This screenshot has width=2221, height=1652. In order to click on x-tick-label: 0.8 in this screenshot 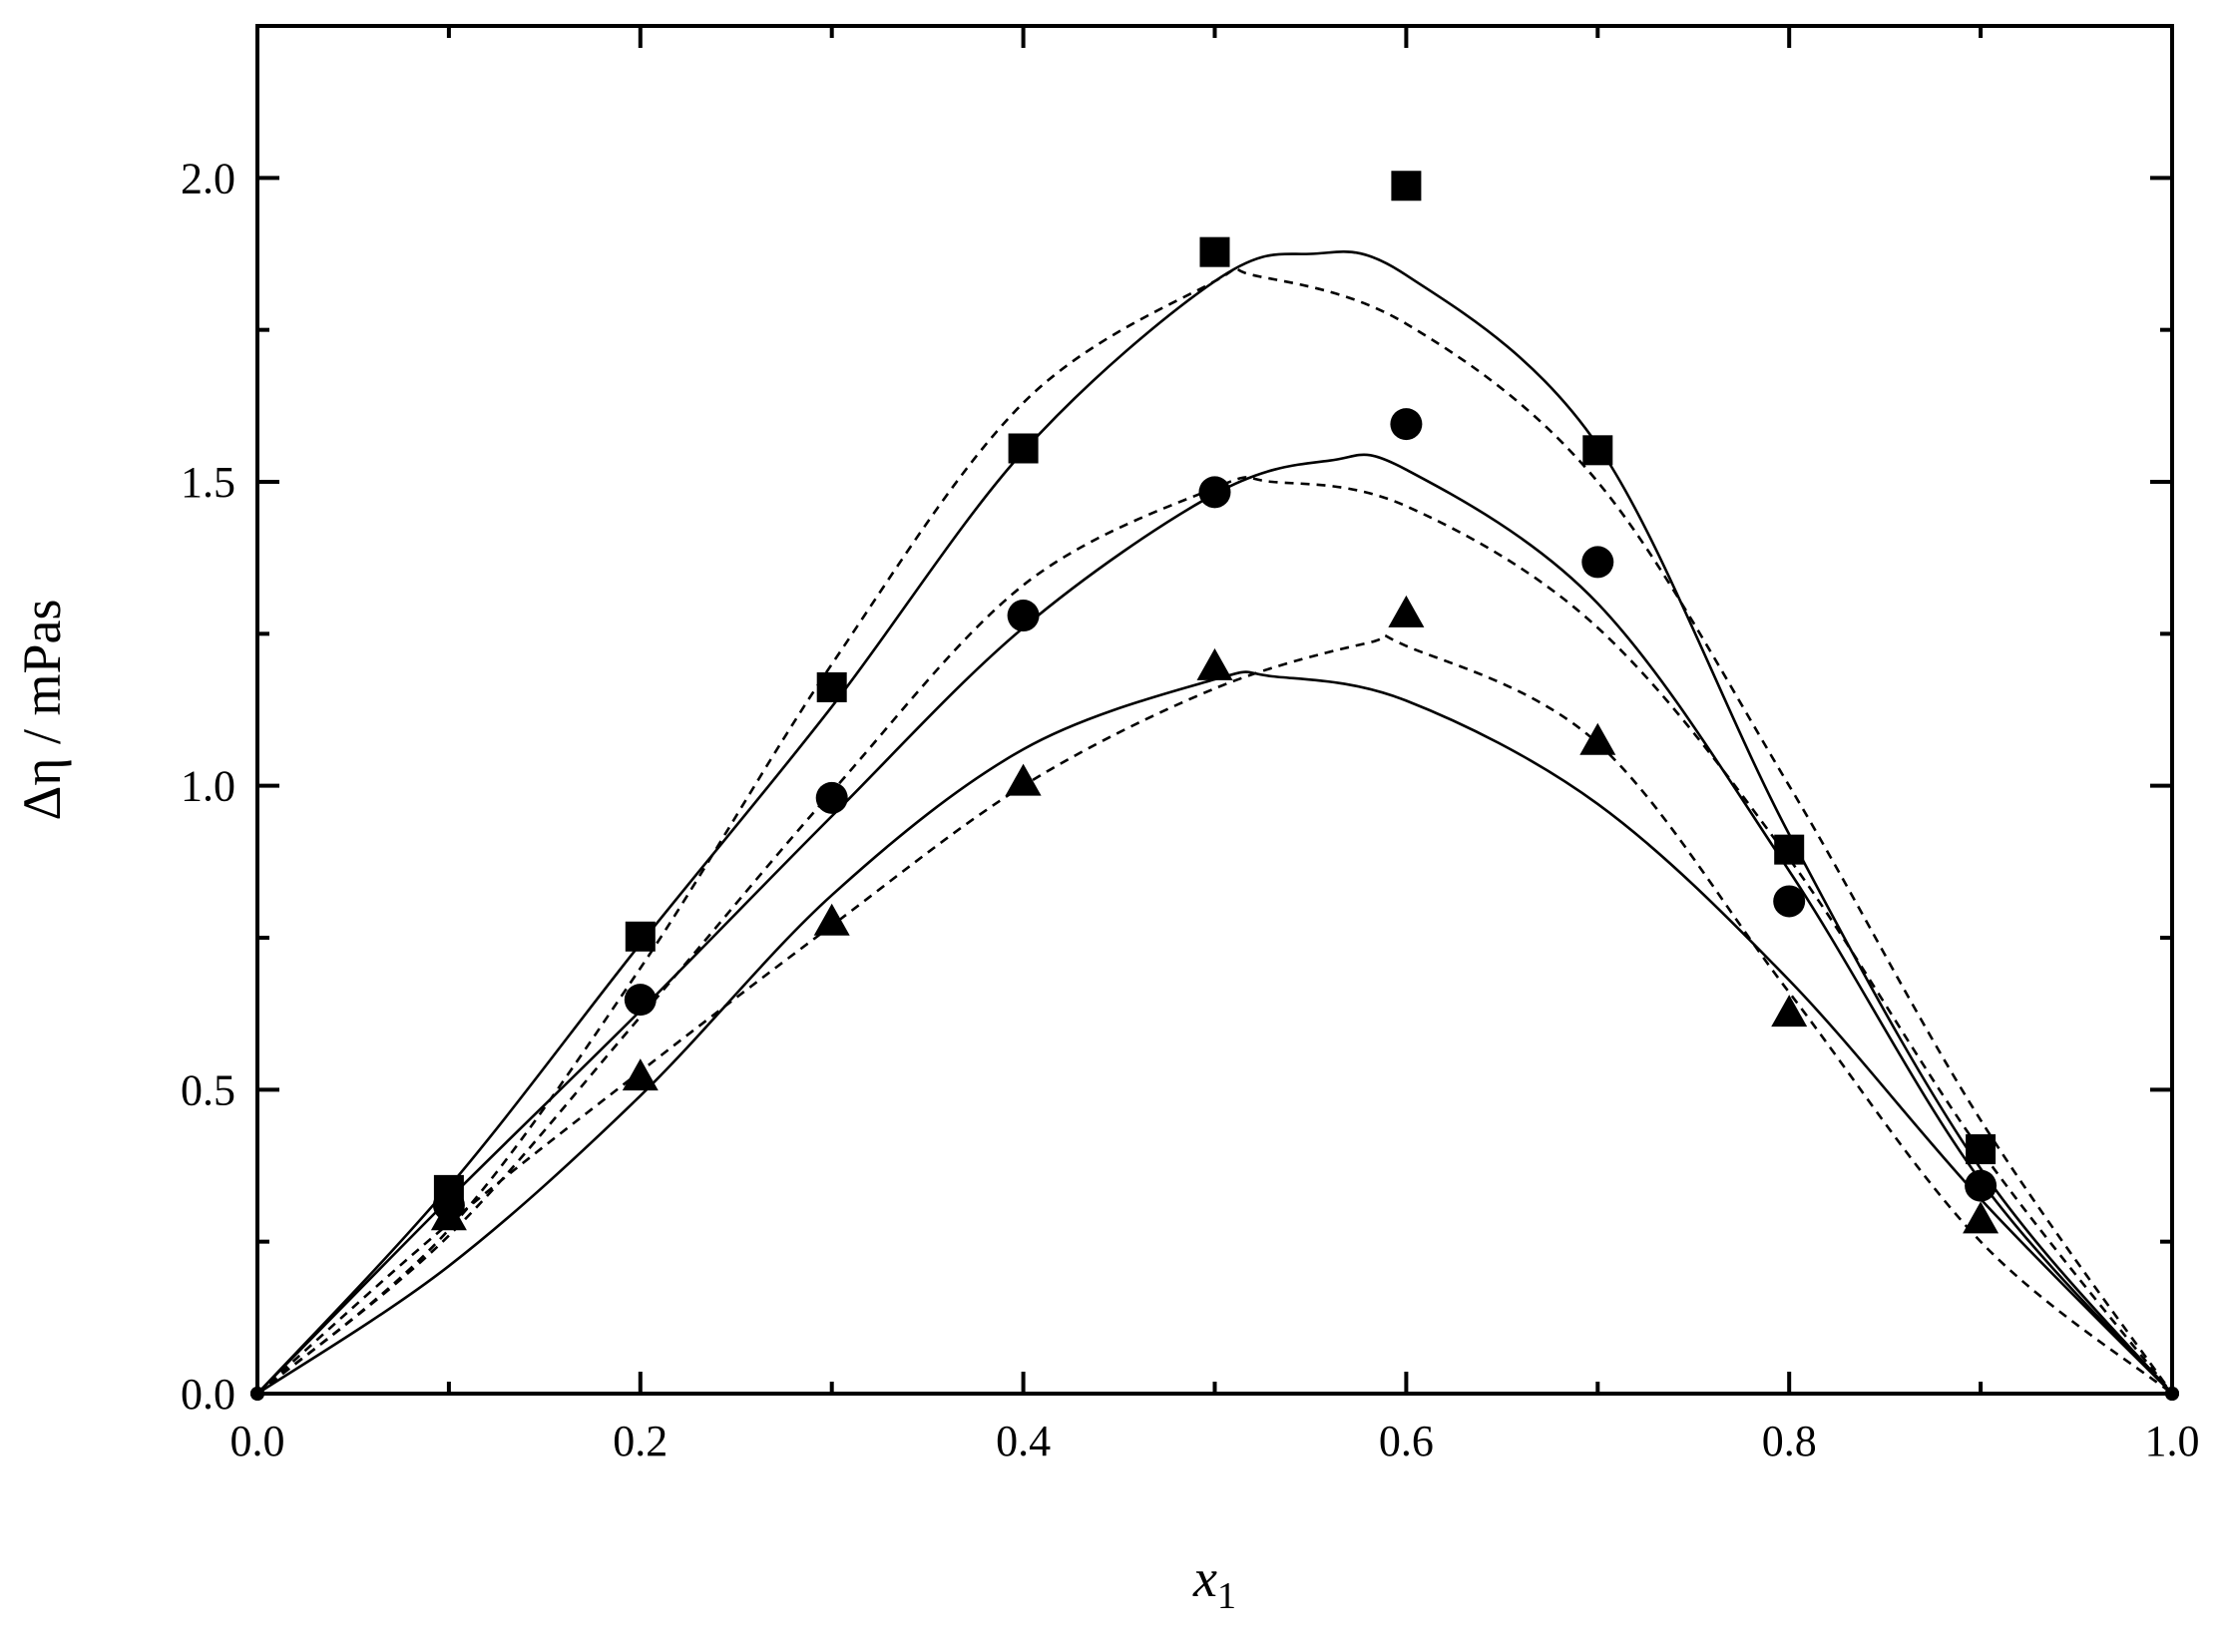, I will do `click(1789, 1441)`.